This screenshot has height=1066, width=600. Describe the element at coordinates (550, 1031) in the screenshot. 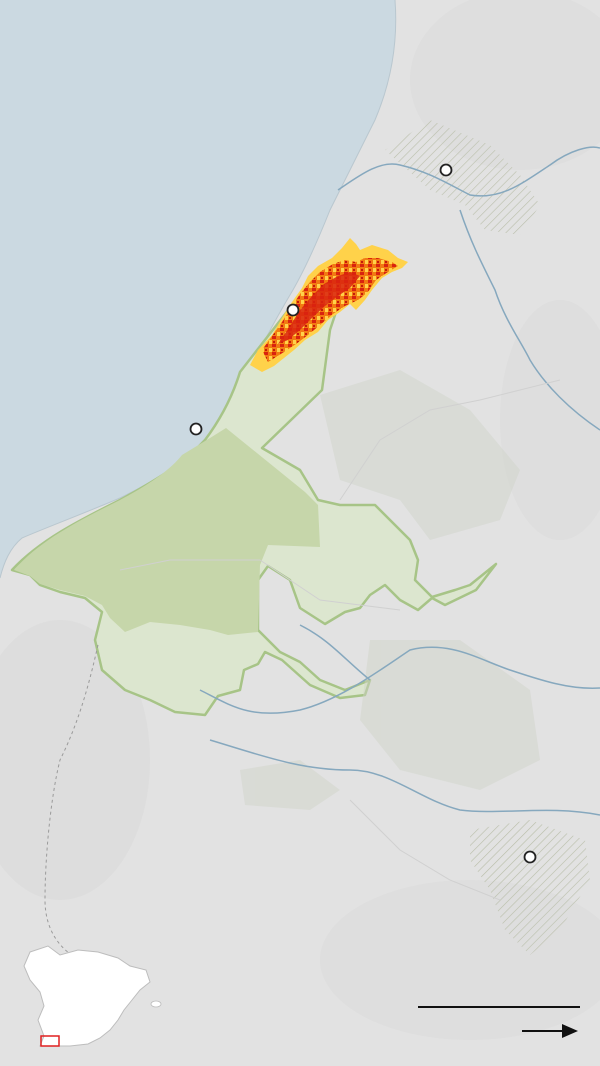

I see `direction-arrow-icon` at that location.